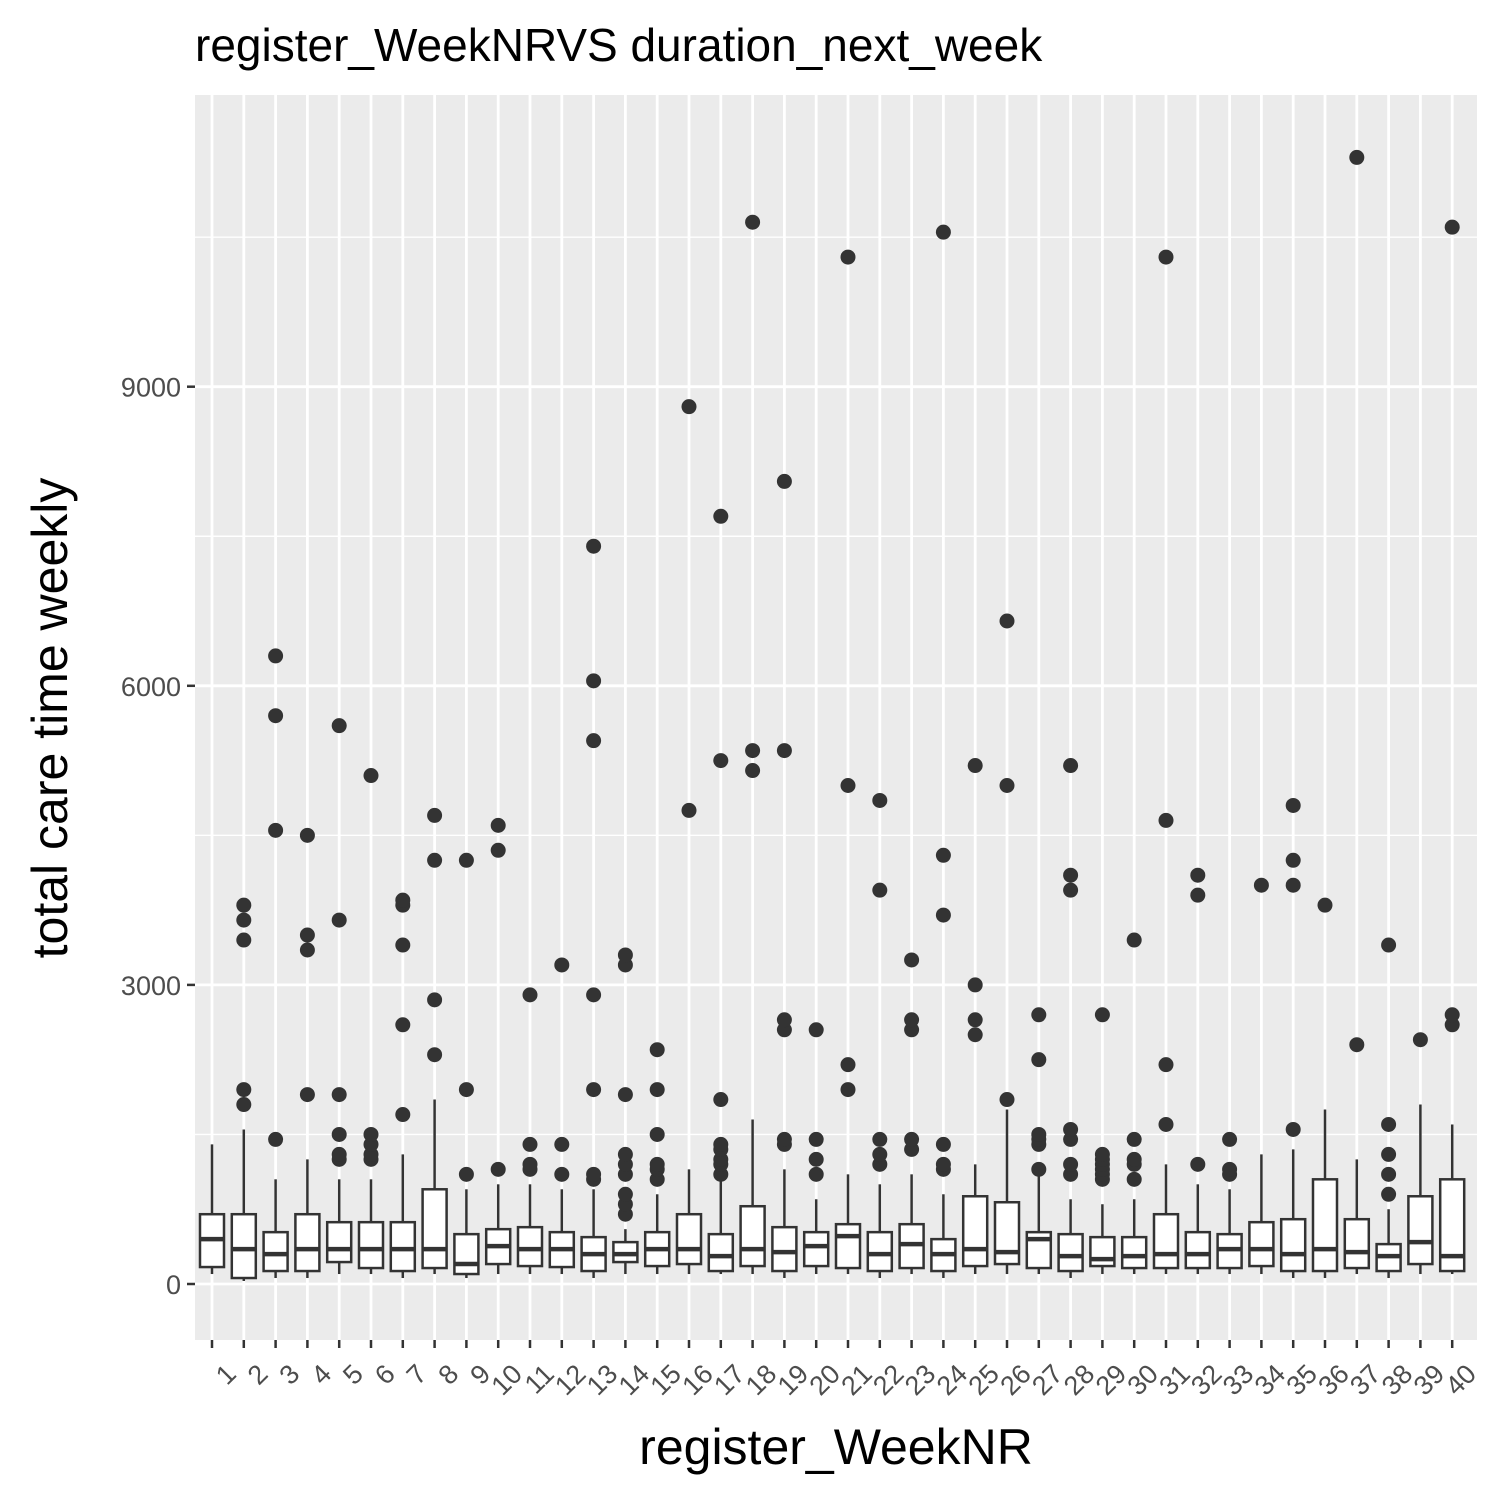 Image resolution: width=1500 pixels, height=1500 pixels. I want to click on y-tick-label: 0, so click(173, 1285).